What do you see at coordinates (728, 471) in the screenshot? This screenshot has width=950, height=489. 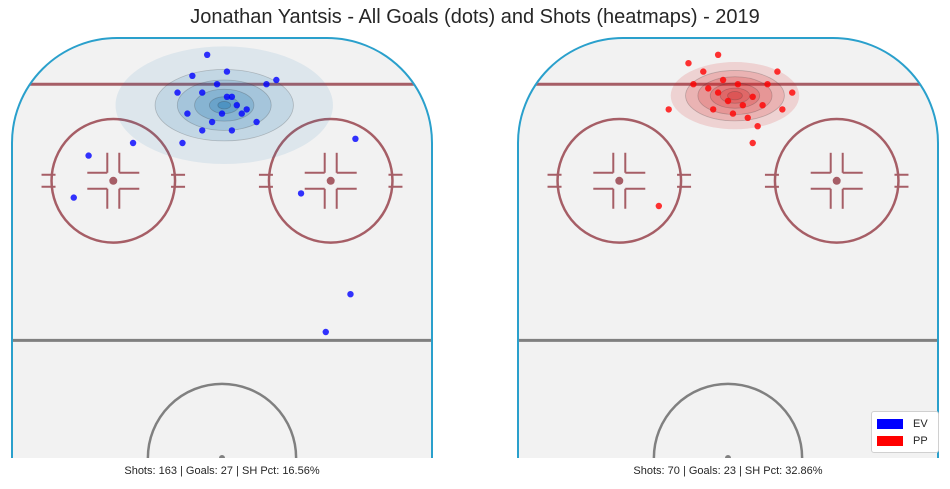 I see `stats-pp: Shots: 70 | Goals: 23 | SH Pct: 32.86%` at bounding box center [728, 471].